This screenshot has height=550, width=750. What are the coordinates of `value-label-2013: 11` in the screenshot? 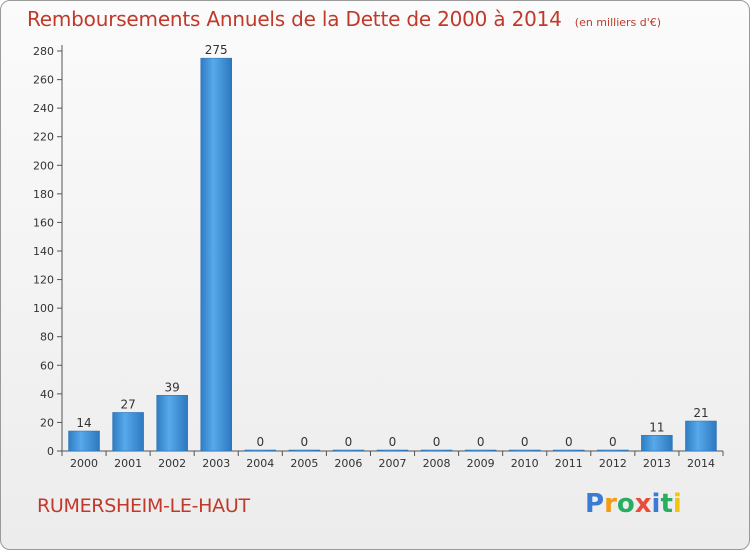 It's located at (656, 427).